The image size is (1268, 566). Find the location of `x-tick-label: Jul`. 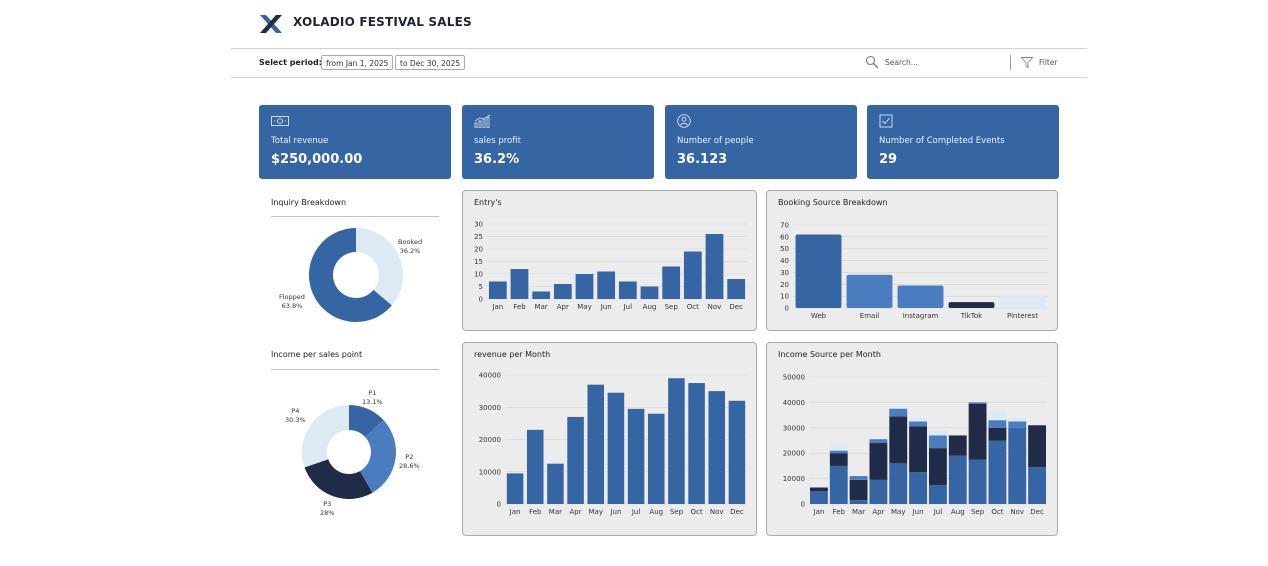

x-tick-label: Jul is located at coordinates (938, 512).